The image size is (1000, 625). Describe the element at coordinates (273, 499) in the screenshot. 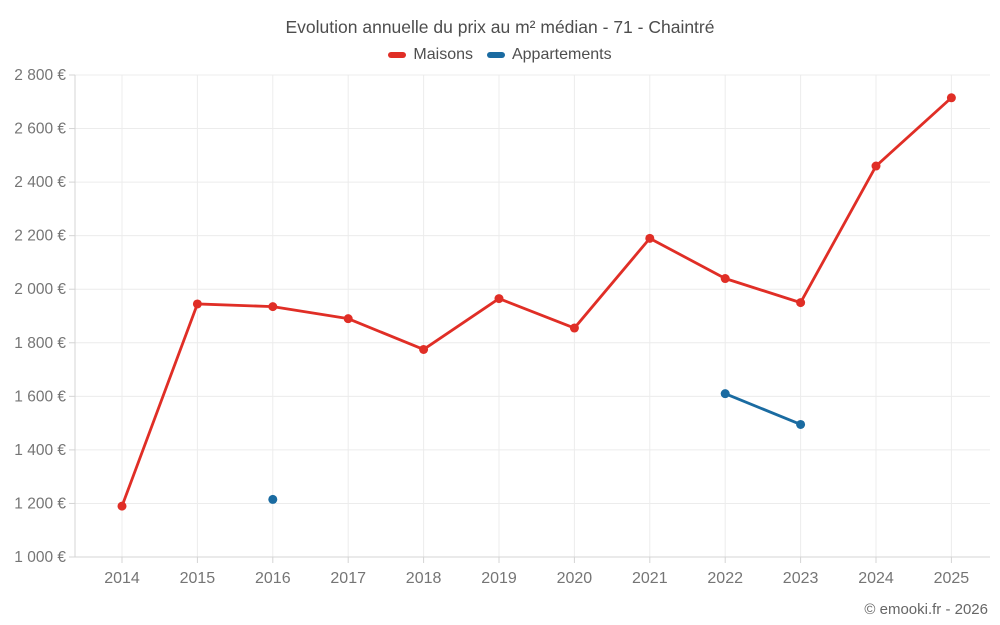

I see `data-point-appartements-2016` at that location.